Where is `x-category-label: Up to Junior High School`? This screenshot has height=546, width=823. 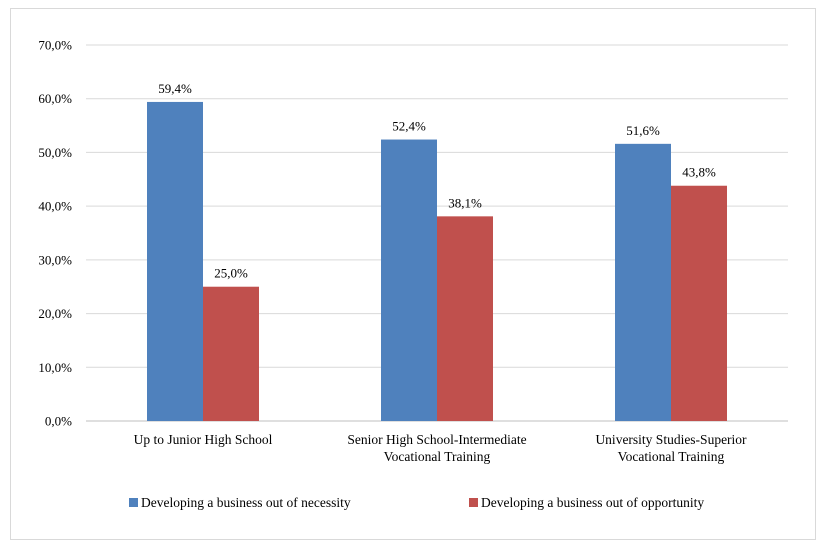 x-category-label: Up to Junior High School is located at coordinates (203, 439).